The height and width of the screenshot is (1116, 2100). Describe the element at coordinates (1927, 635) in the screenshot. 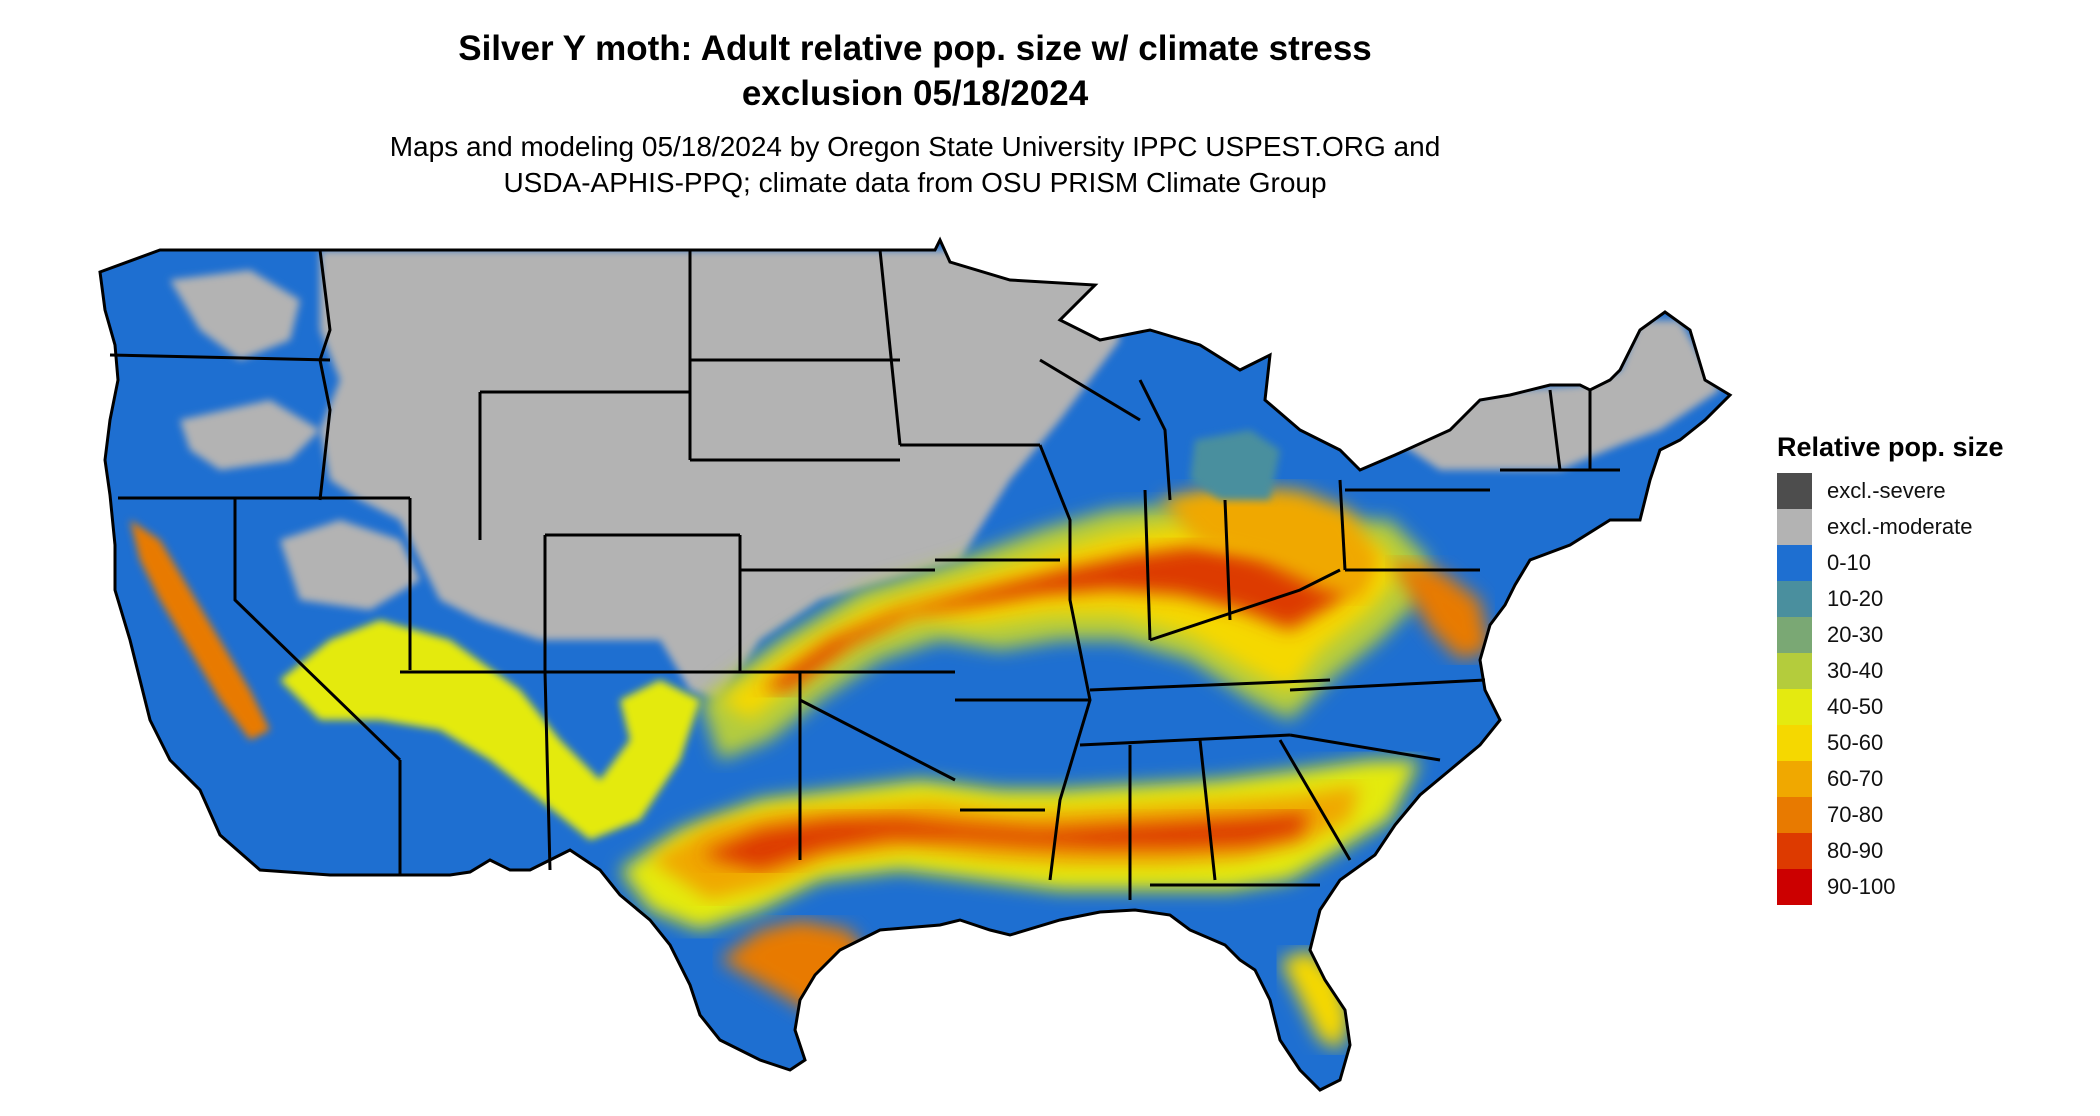

I see `legend-item: 20-30` at that location.